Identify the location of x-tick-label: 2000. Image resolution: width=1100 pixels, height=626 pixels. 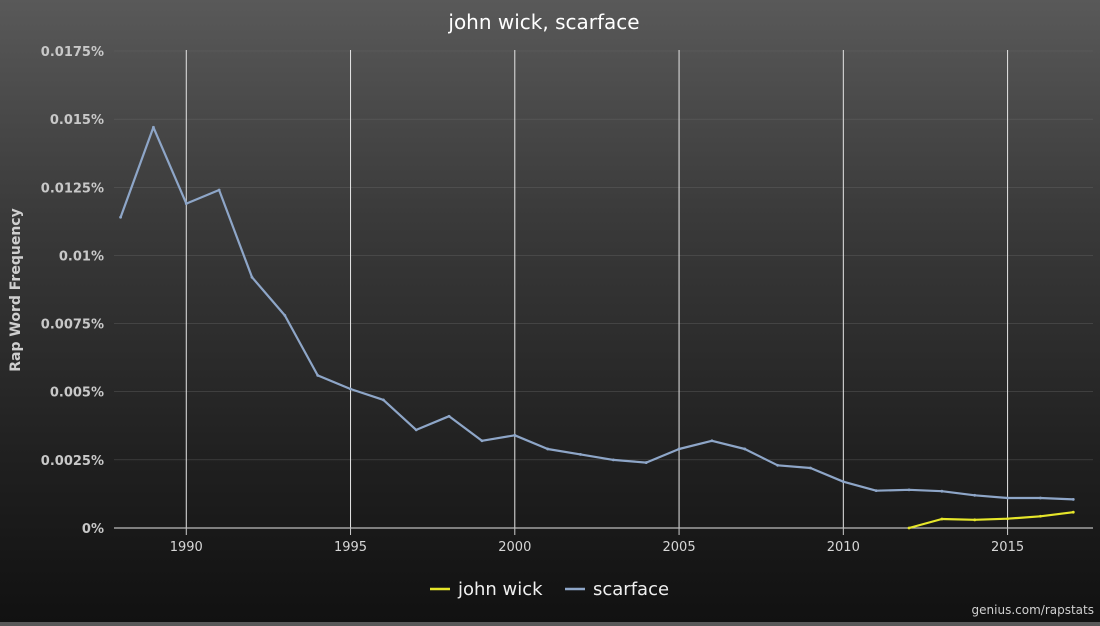
(514, 547).